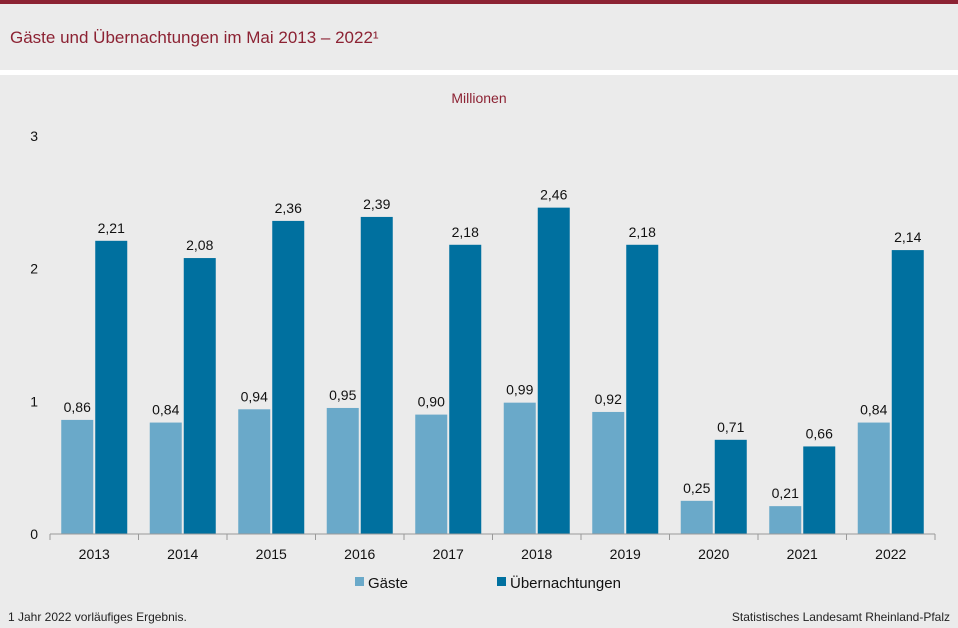 This screenshot has width=958, height=628. Describe the element at coordinates (536, 554) in the screenshot. I see `x-tick-label: 2018` at that location.